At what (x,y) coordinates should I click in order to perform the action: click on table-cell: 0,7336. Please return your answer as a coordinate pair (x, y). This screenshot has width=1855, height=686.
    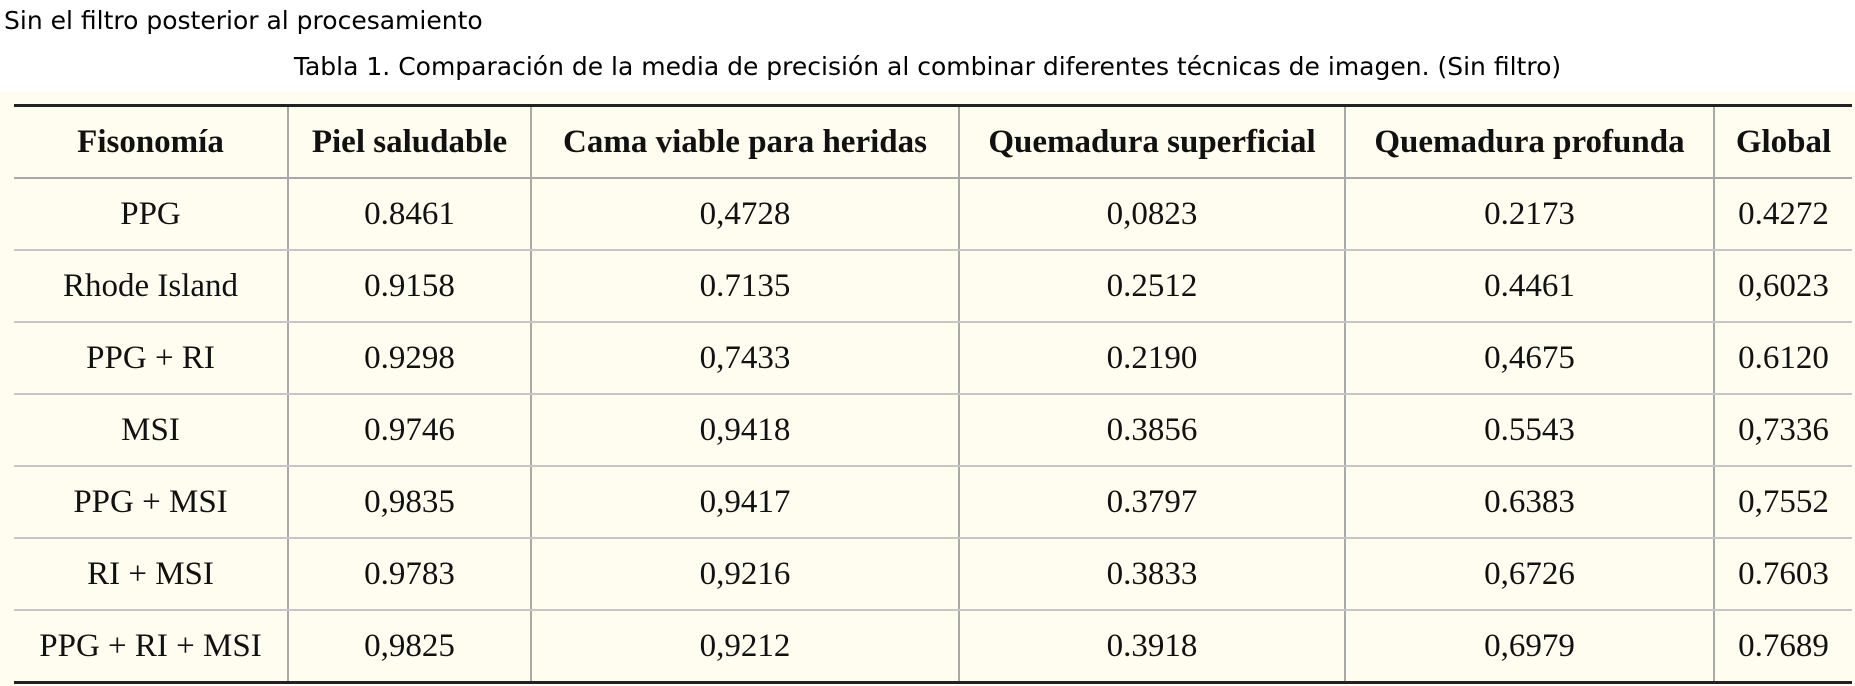
    Looking at the image, I should click on (1782, 430).